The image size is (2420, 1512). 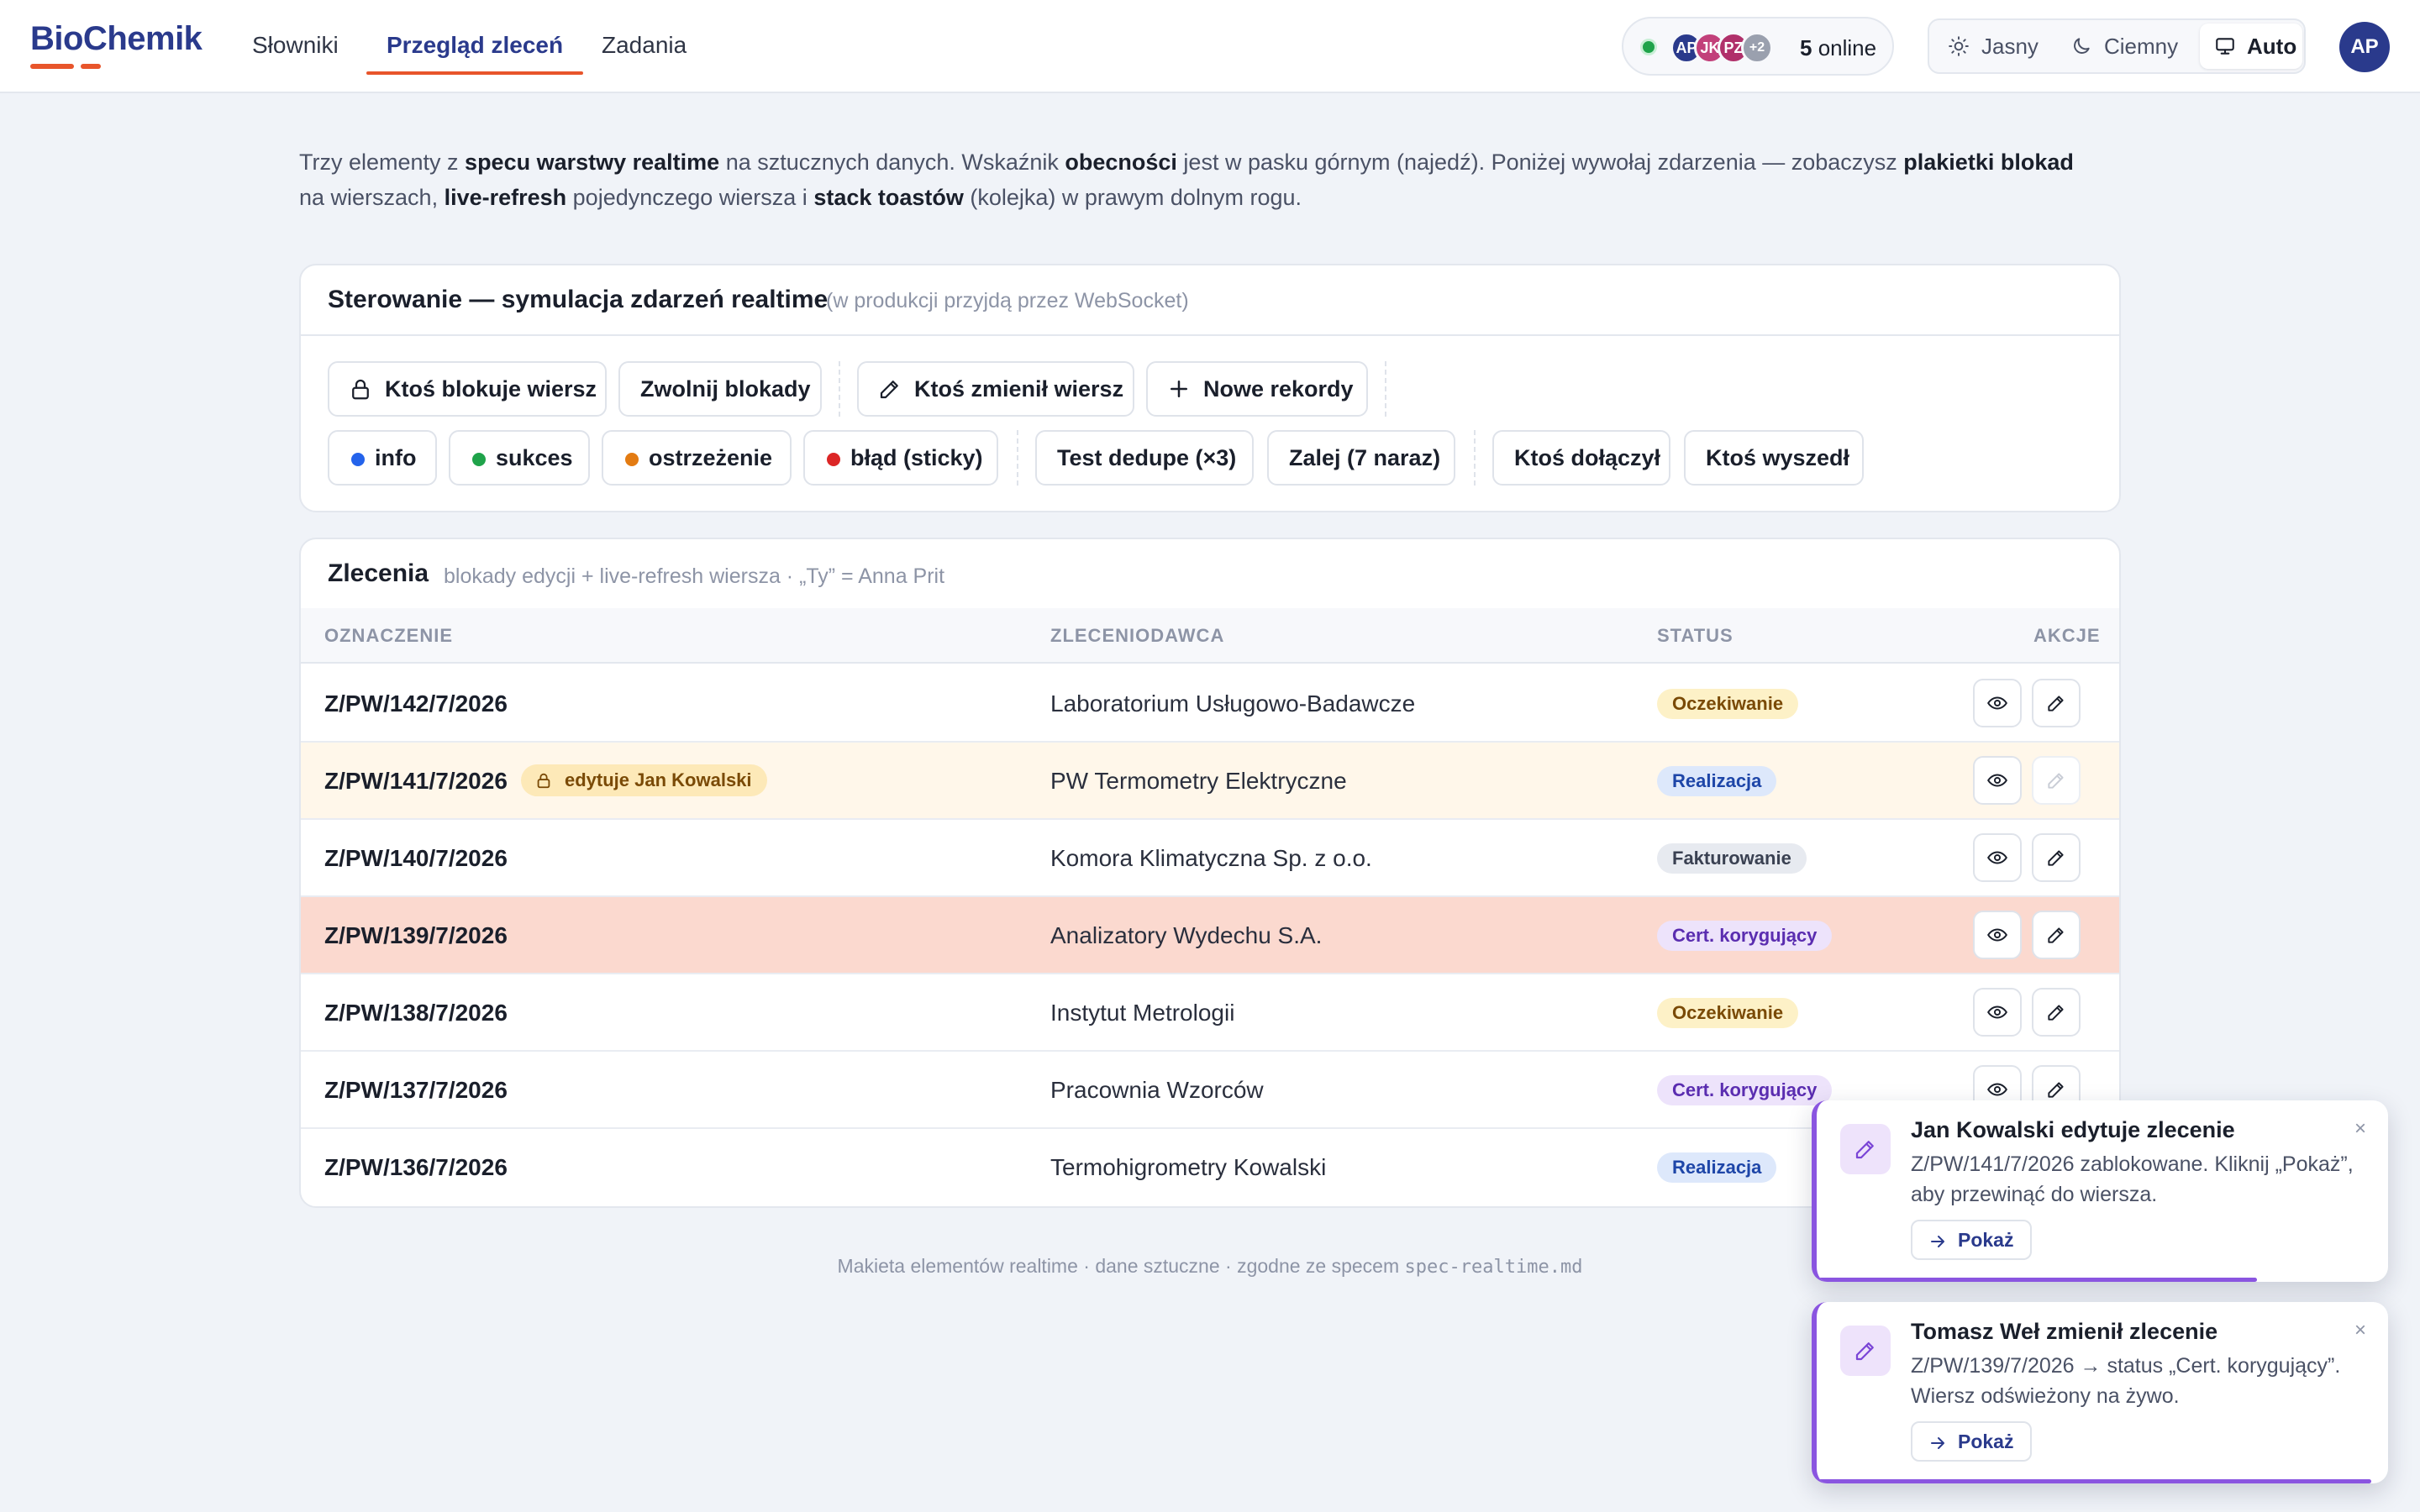 I want to click on arrow-right-icon, so click(x=1938, y=1241).